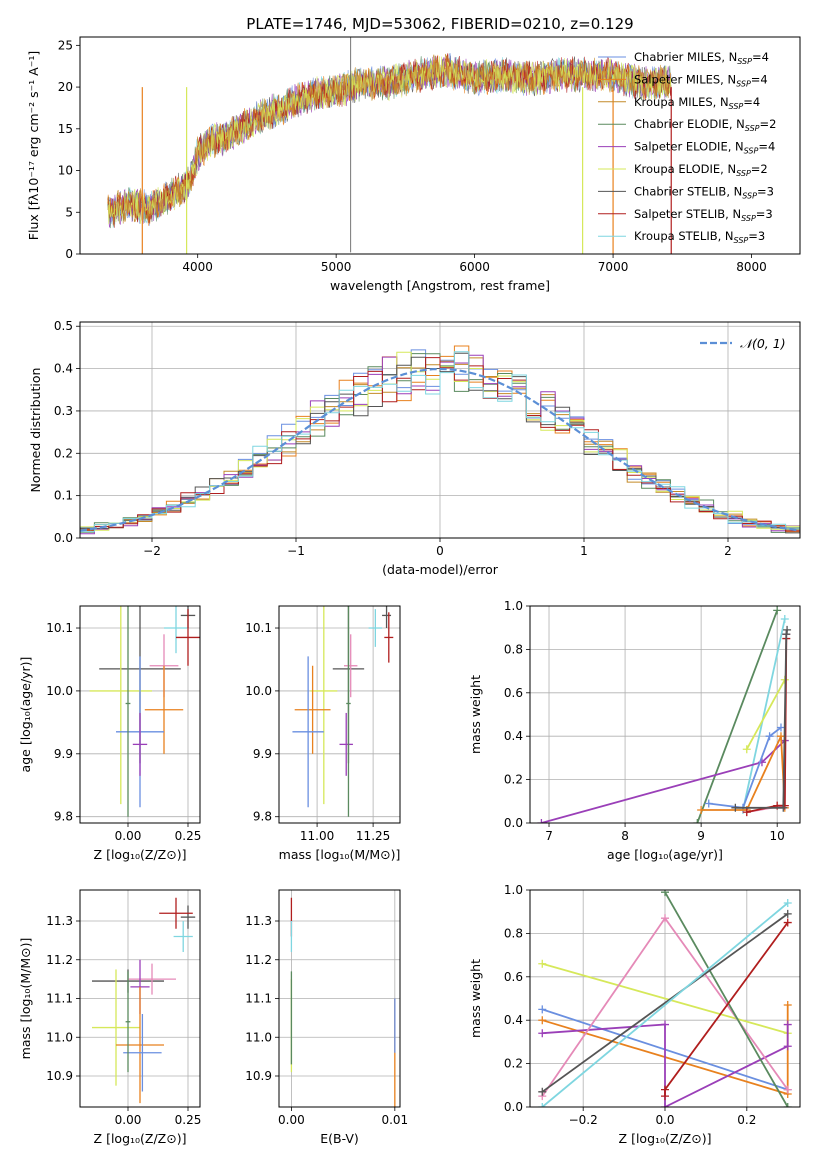 This screenshot has width=819, height=1170. I want to click on x-axis-label: E(B-V), so click(339, 1138).